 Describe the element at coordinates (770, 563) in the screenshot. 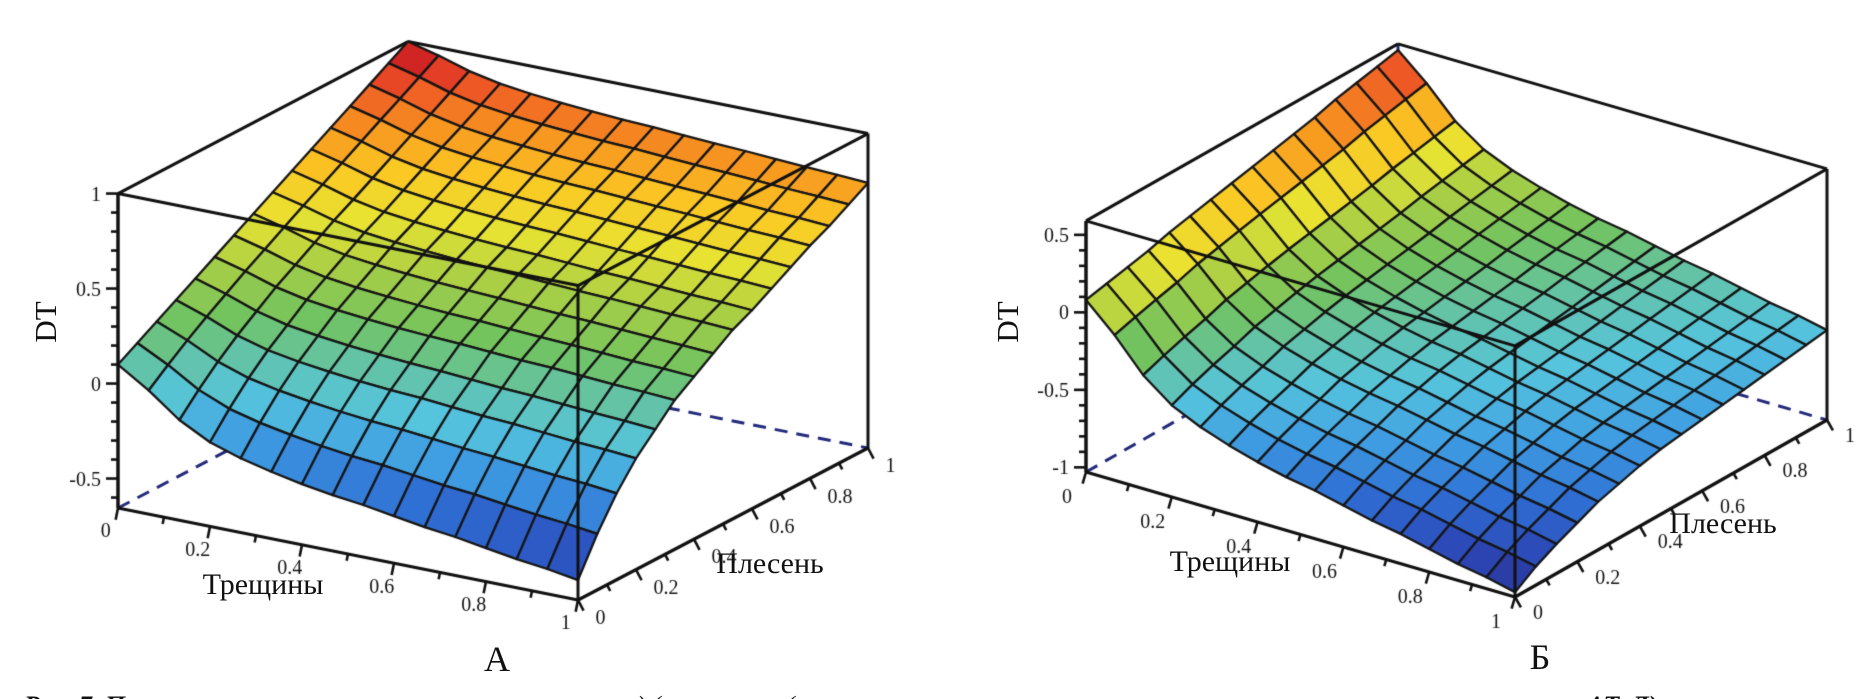

I see `y-axis-title-plot-a: Плесень` at that location.